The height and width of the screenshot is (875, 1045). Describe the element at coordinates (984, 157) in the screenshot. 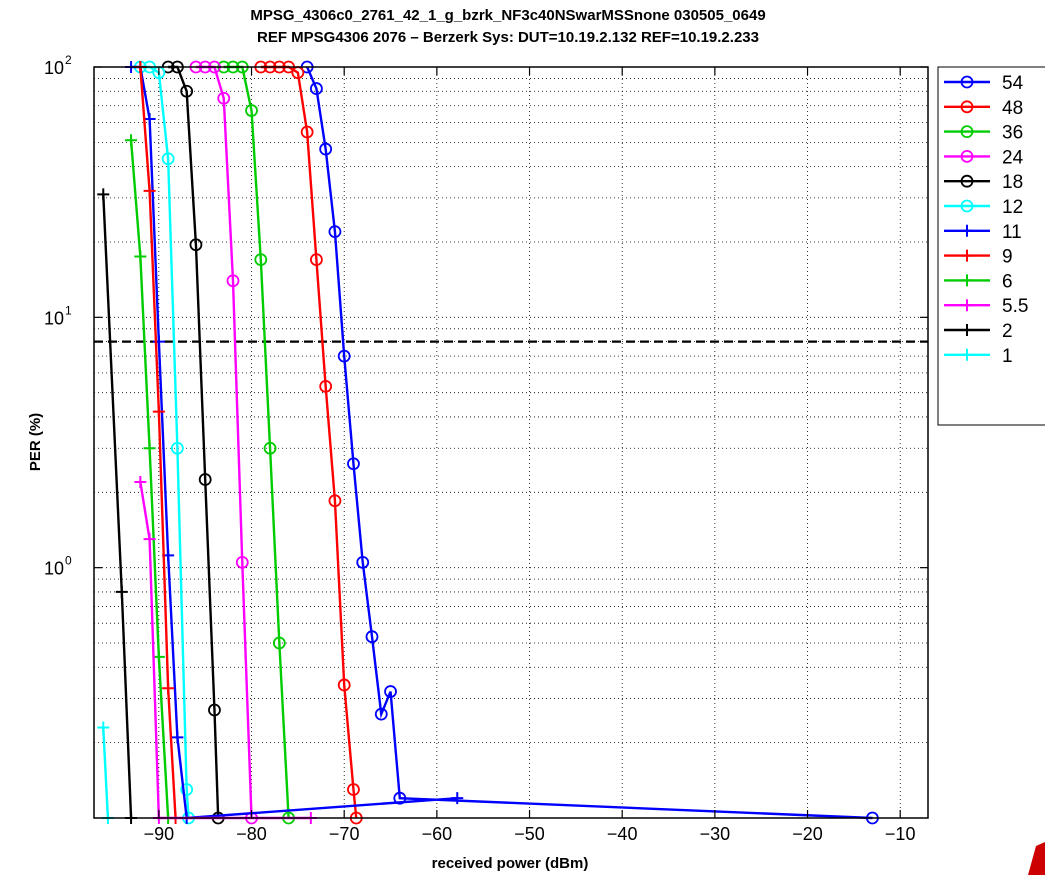

I see `legend-entry: 24` at that location.